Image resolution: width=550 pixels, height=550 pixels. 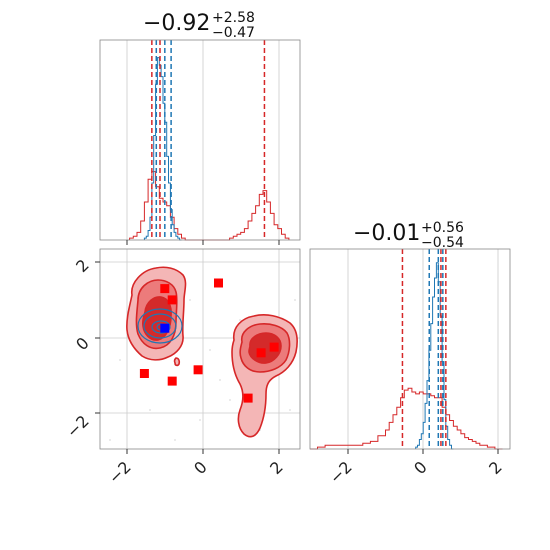 I want to click on top-left-gridlines, so click(x=203, y=140).